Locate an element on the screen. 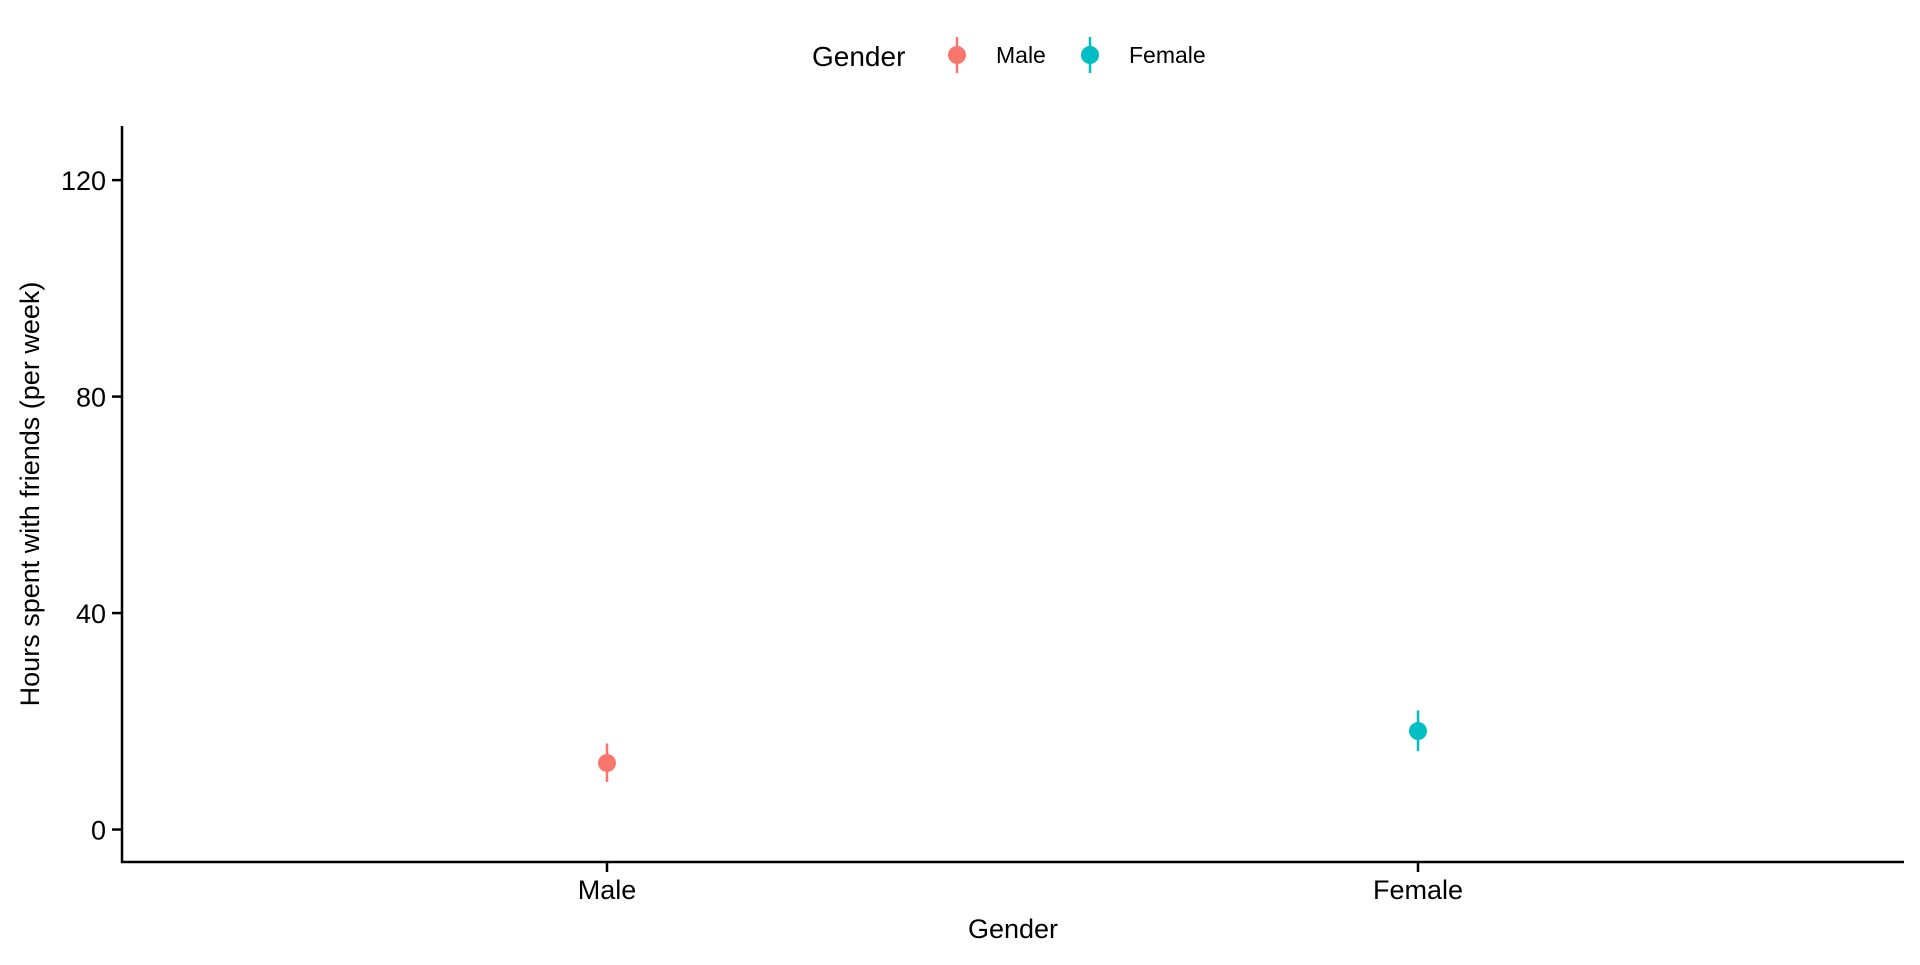 The height and width of the screenshot is (965, 1920). legend-item-female: Female is located at coordinates (1143, 55).